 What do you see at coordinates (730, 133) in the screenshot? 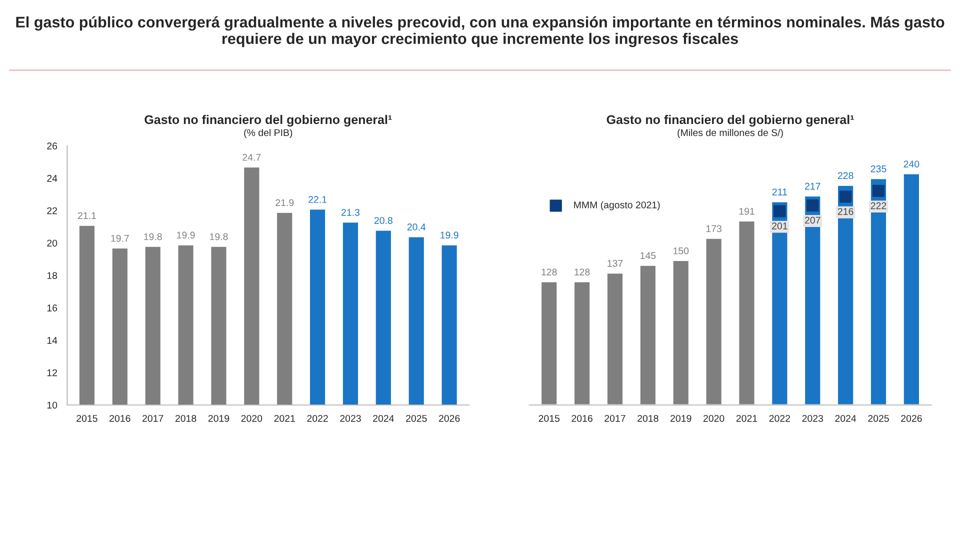
I see `chart-subtitle: (Miles de millones de S/)` at bounding box center [730, 133].